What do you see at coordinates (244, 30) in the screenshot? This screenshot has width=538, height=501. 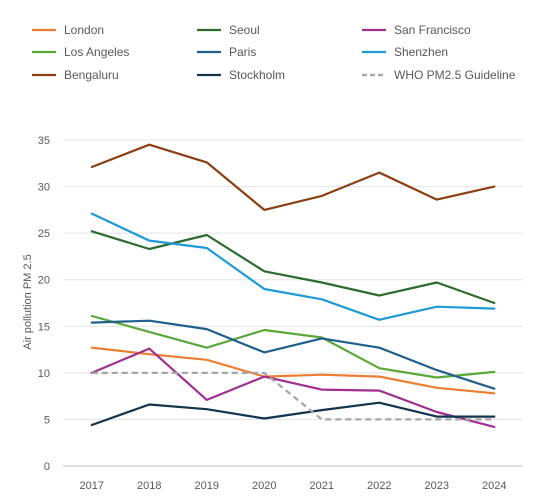 I see `legend-label: Seoul` at bounding box center [244, 30].